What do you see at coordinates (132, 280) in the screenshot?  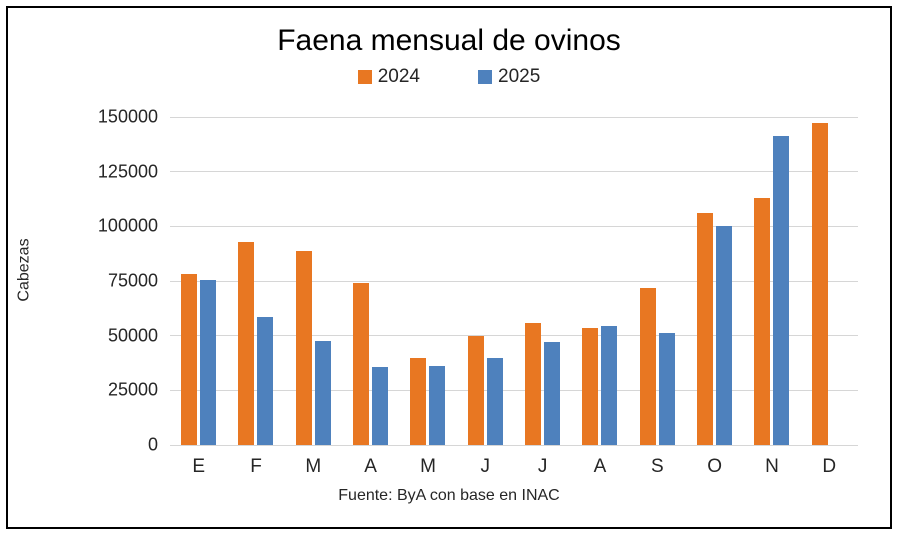 I see `y-tick-label-75000: 75000` at bounding box center [132, 280].